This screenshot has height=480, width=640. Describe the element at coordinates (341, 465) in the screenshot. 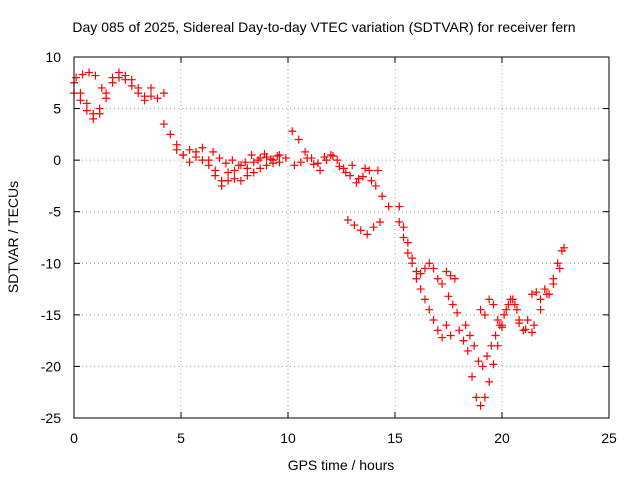

I see `x-axis-title: GPS time / hours` at that location.